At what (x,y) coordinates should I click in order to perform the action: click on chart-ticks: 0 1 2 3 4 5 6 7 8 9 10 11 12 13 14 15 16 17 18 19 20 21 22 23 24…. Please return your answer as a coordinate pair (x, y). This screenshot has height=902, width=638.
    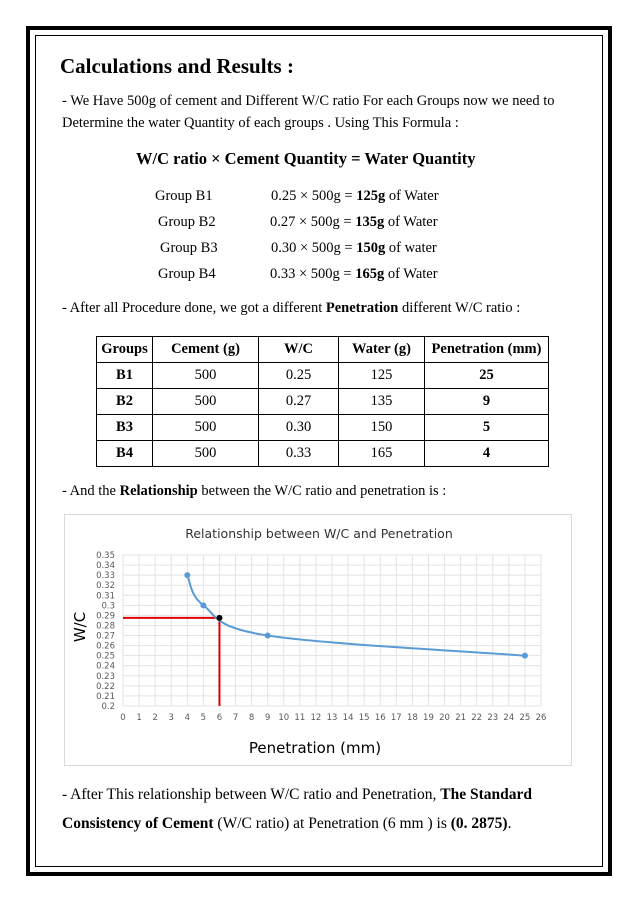
    Looking at the image, I should click on (321, 637).